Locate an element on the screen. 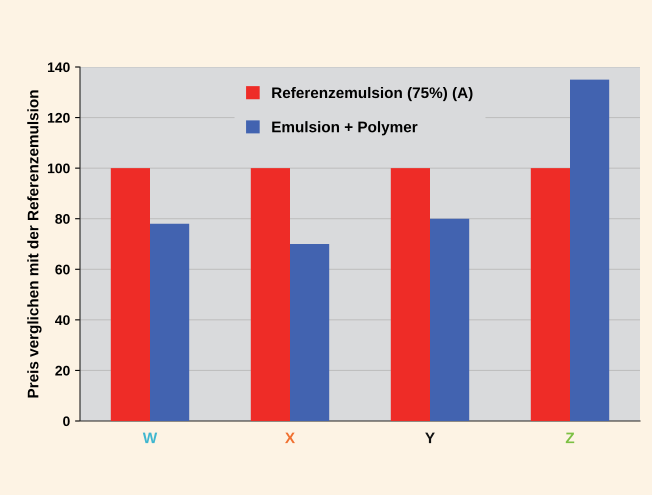 This screenshot has width=652, height=495. y-tick-label: 120 is located at coordinates (59, 117).